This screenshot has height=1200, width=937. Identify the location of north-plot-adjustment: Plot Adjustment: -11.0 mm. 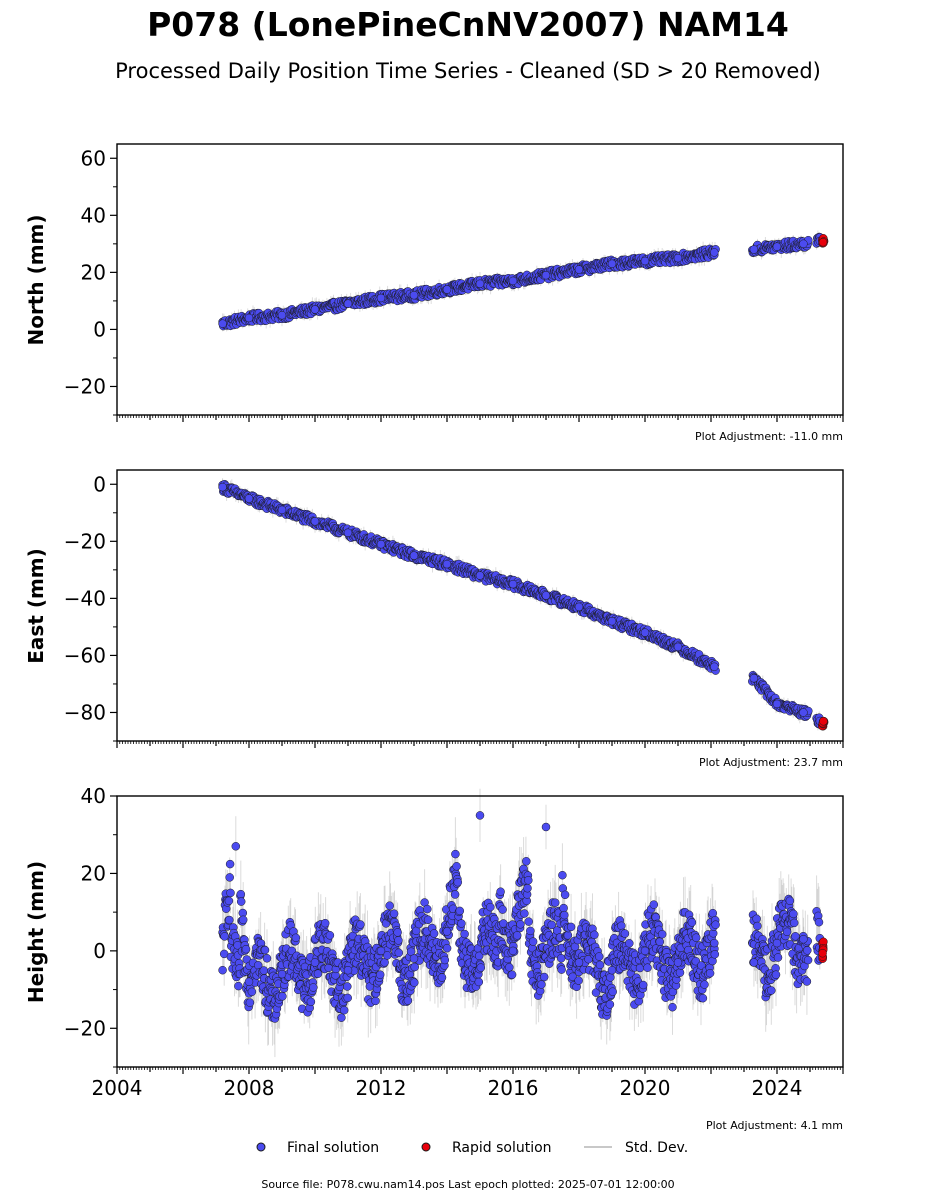
(769, 436).